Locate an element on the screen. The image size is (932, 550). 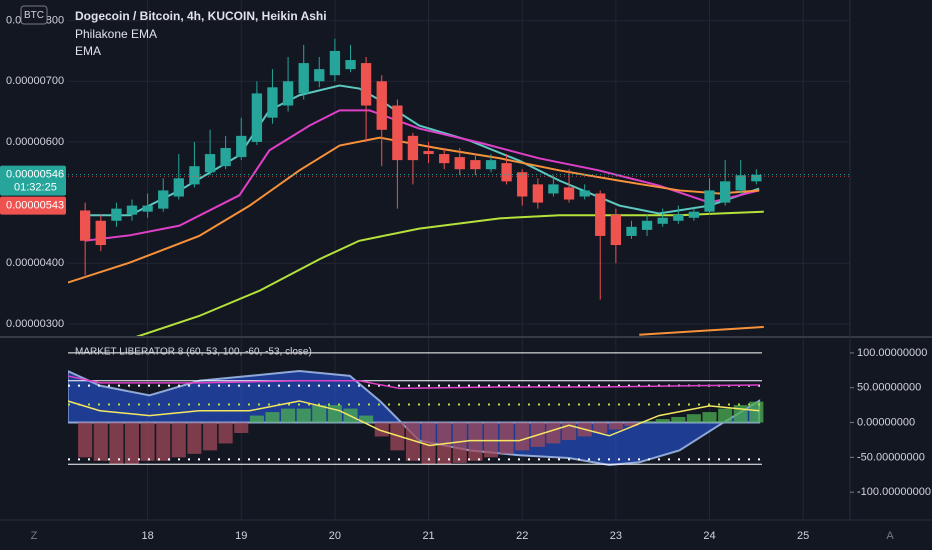
y-tick-label: 0.00000000 is located at coordinates (886, 422).